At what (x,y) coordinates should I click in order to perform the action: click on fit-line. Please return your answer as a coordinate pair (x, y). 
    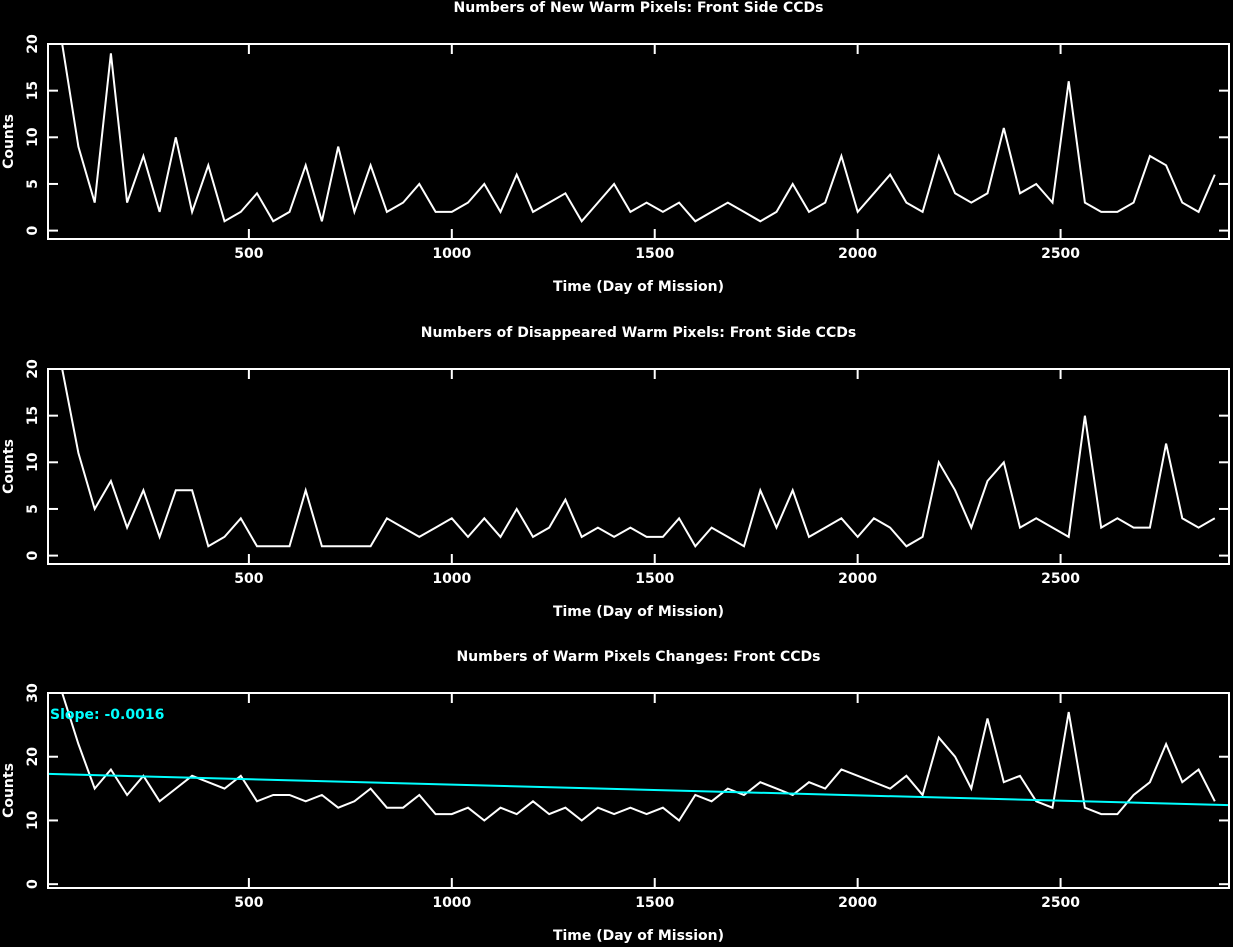
    Looking at the image, I should click on (638, 789).